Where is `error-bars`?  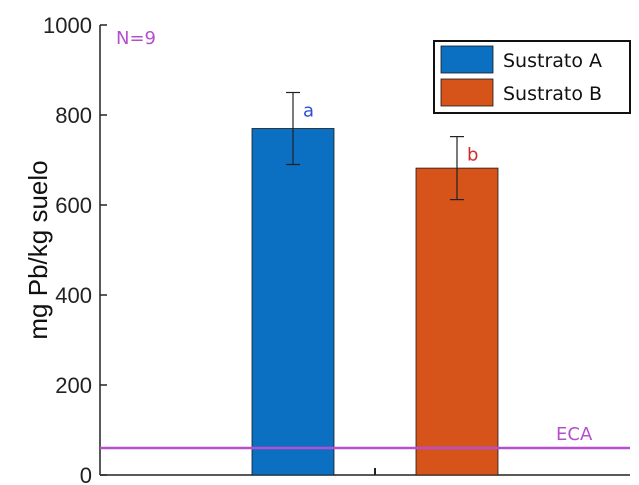
error-bars is located at coordinates (375, 146).